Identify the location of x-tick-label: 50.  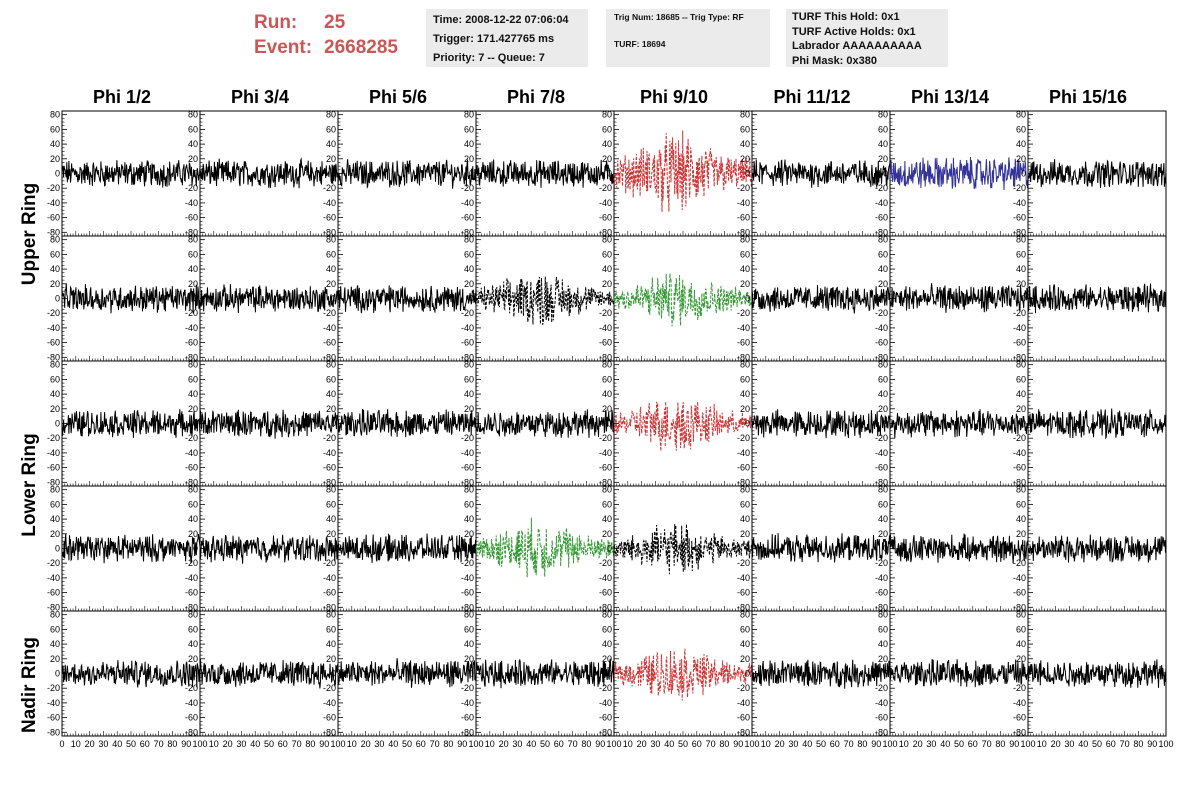
(683, 744).